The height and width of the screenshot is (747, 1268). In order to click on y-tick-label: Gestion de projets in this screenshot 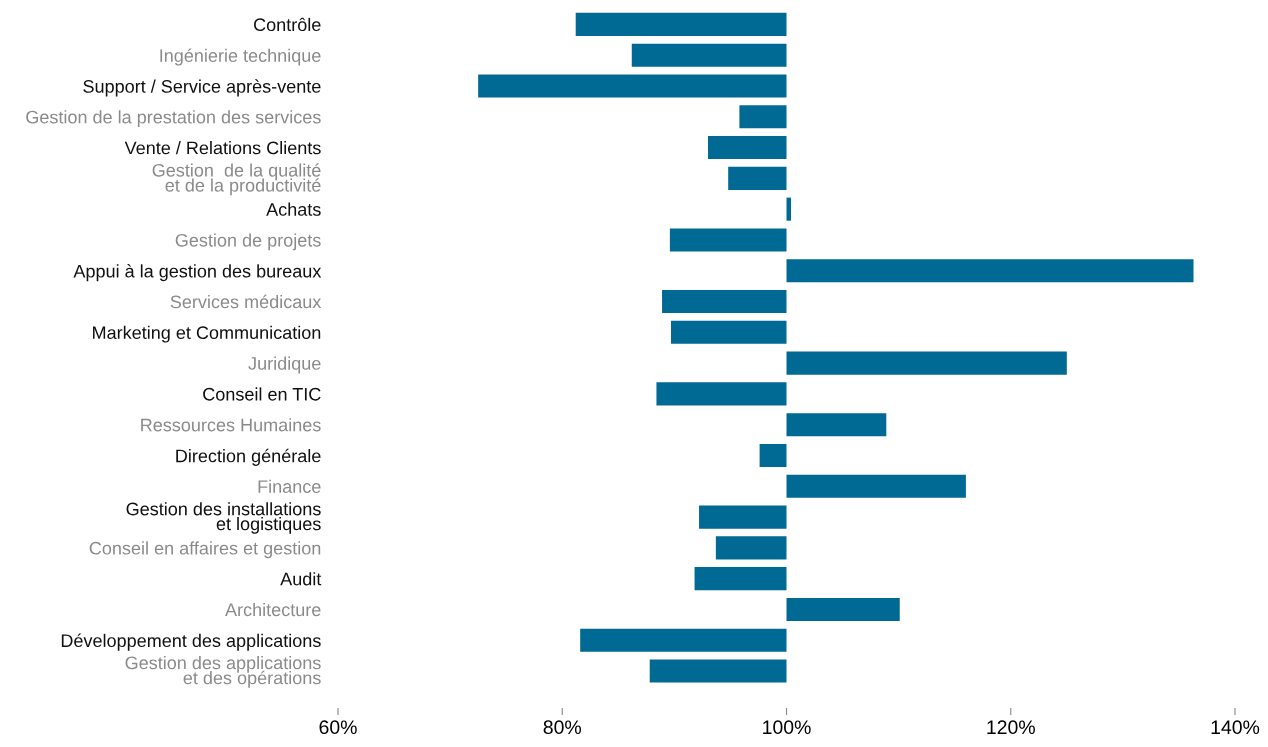, I will do `click(248, 242)`.